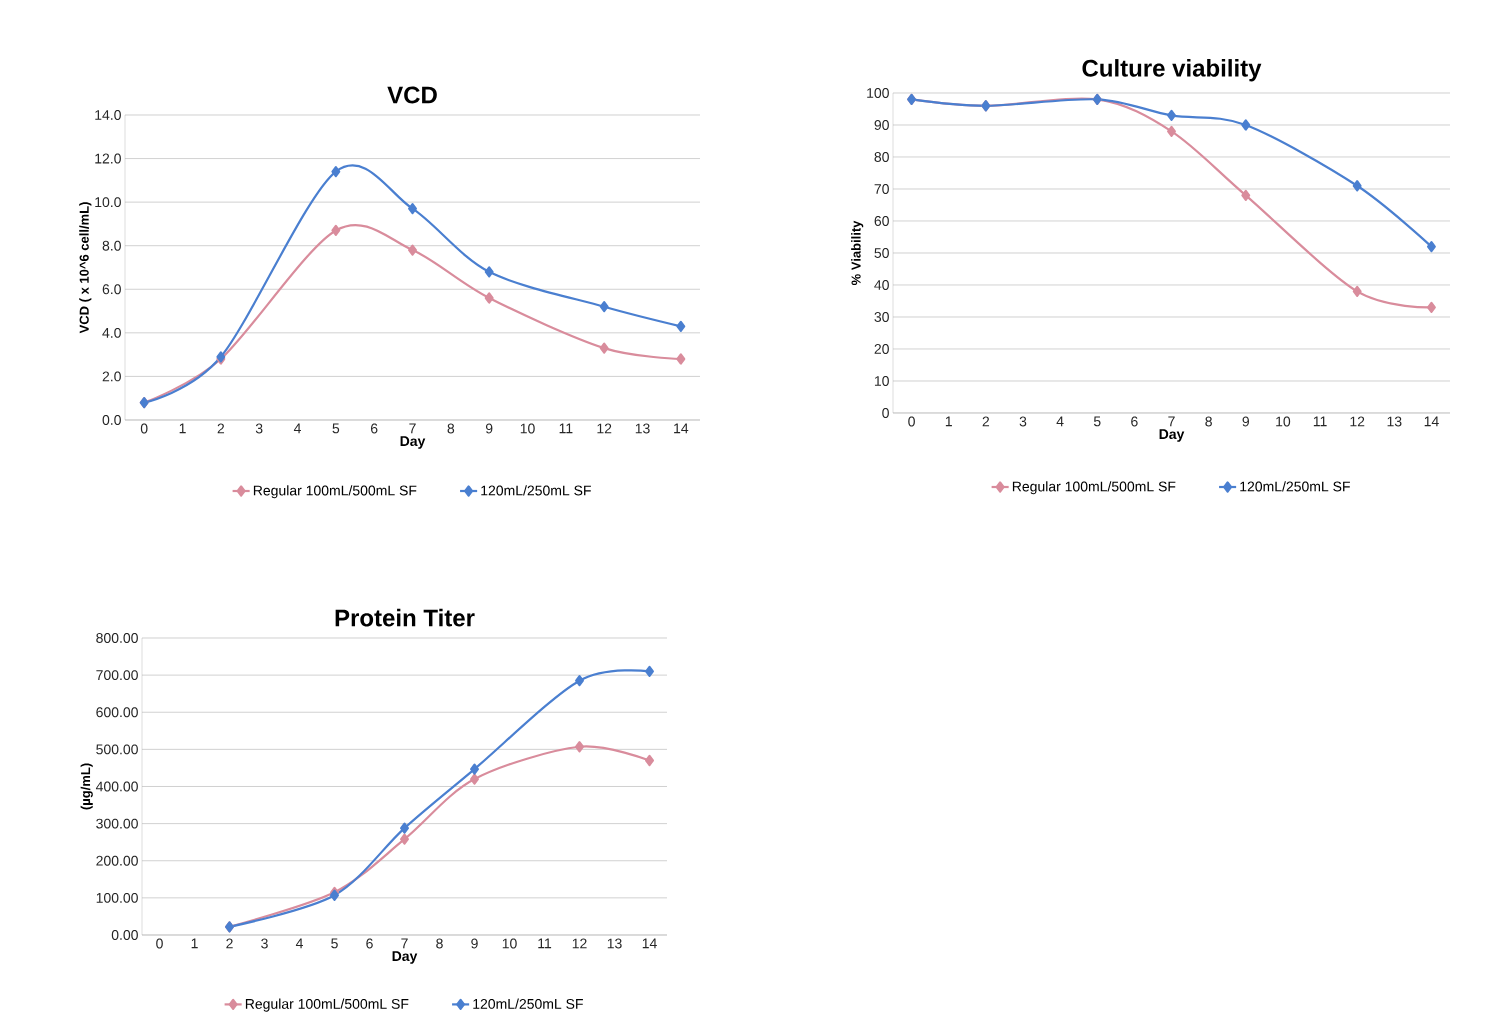  Describe the element at coordinates (108, 158) in the screenshot. I see `y-tick-label: 12.0` at that location.